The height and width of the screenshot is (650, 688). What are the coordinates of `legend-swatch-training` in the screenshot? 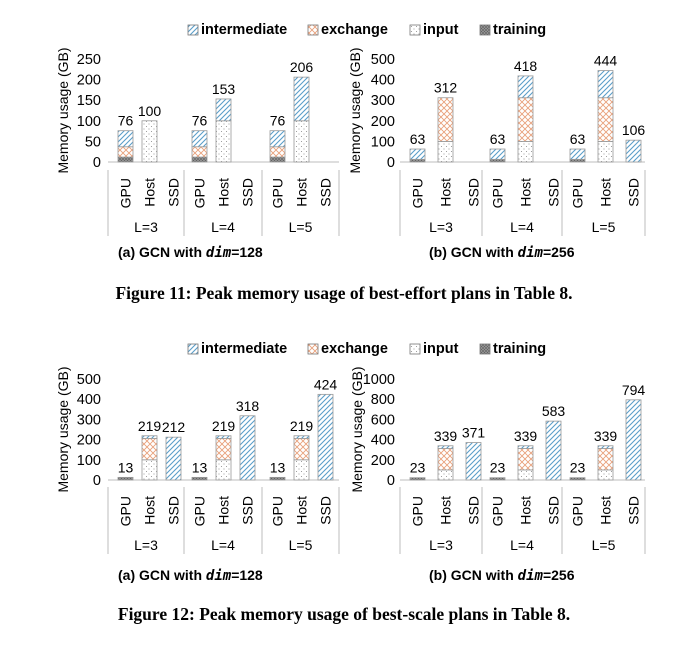 It's located at (485, 349).